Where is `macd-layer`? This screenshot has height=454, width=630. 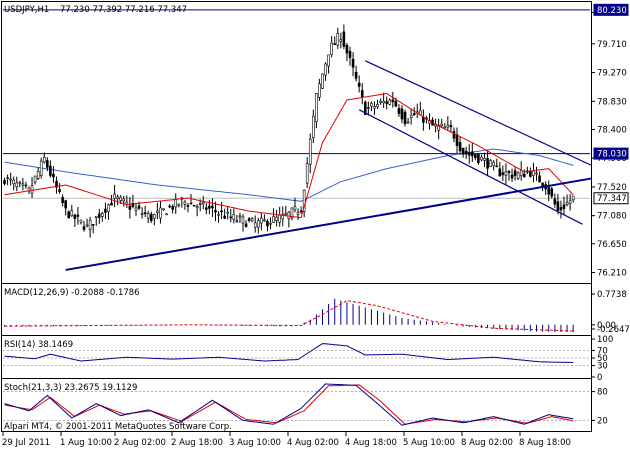 macd-layer is located at coordinates (289, 315).